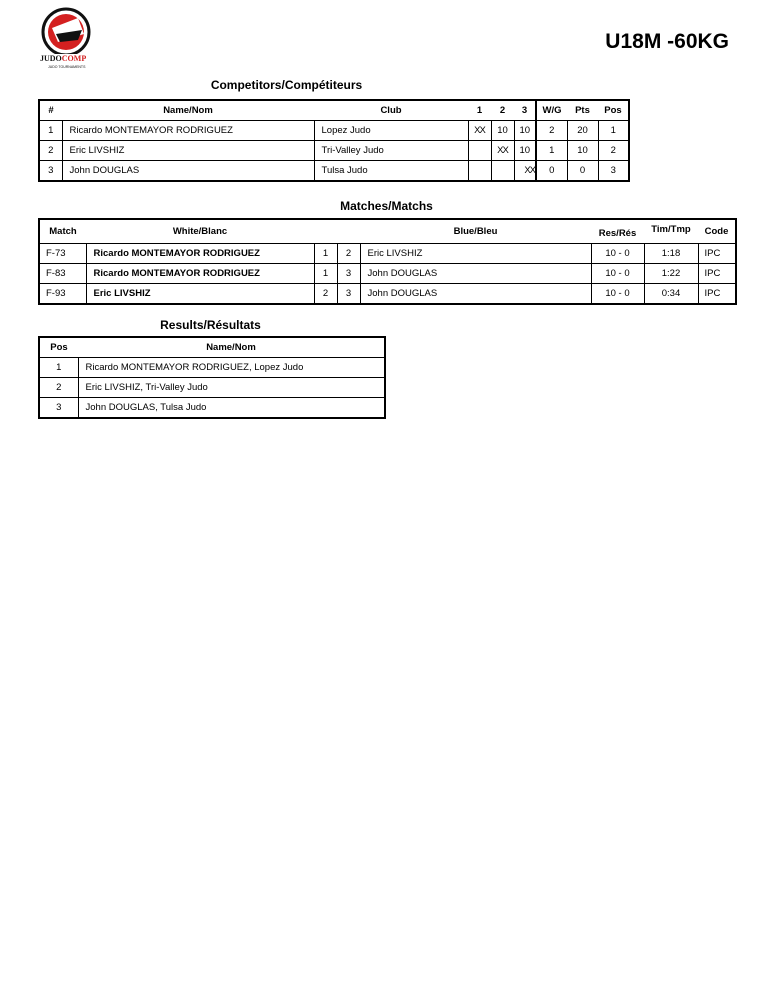 The width and height of the screenshot is (765, 990). What do you see at coordinates (231, 387) in the screenshot?
I see `cell-name: Eric LIVSHIZ, Tri-Valley Judo` at bounding box center [231, 387].